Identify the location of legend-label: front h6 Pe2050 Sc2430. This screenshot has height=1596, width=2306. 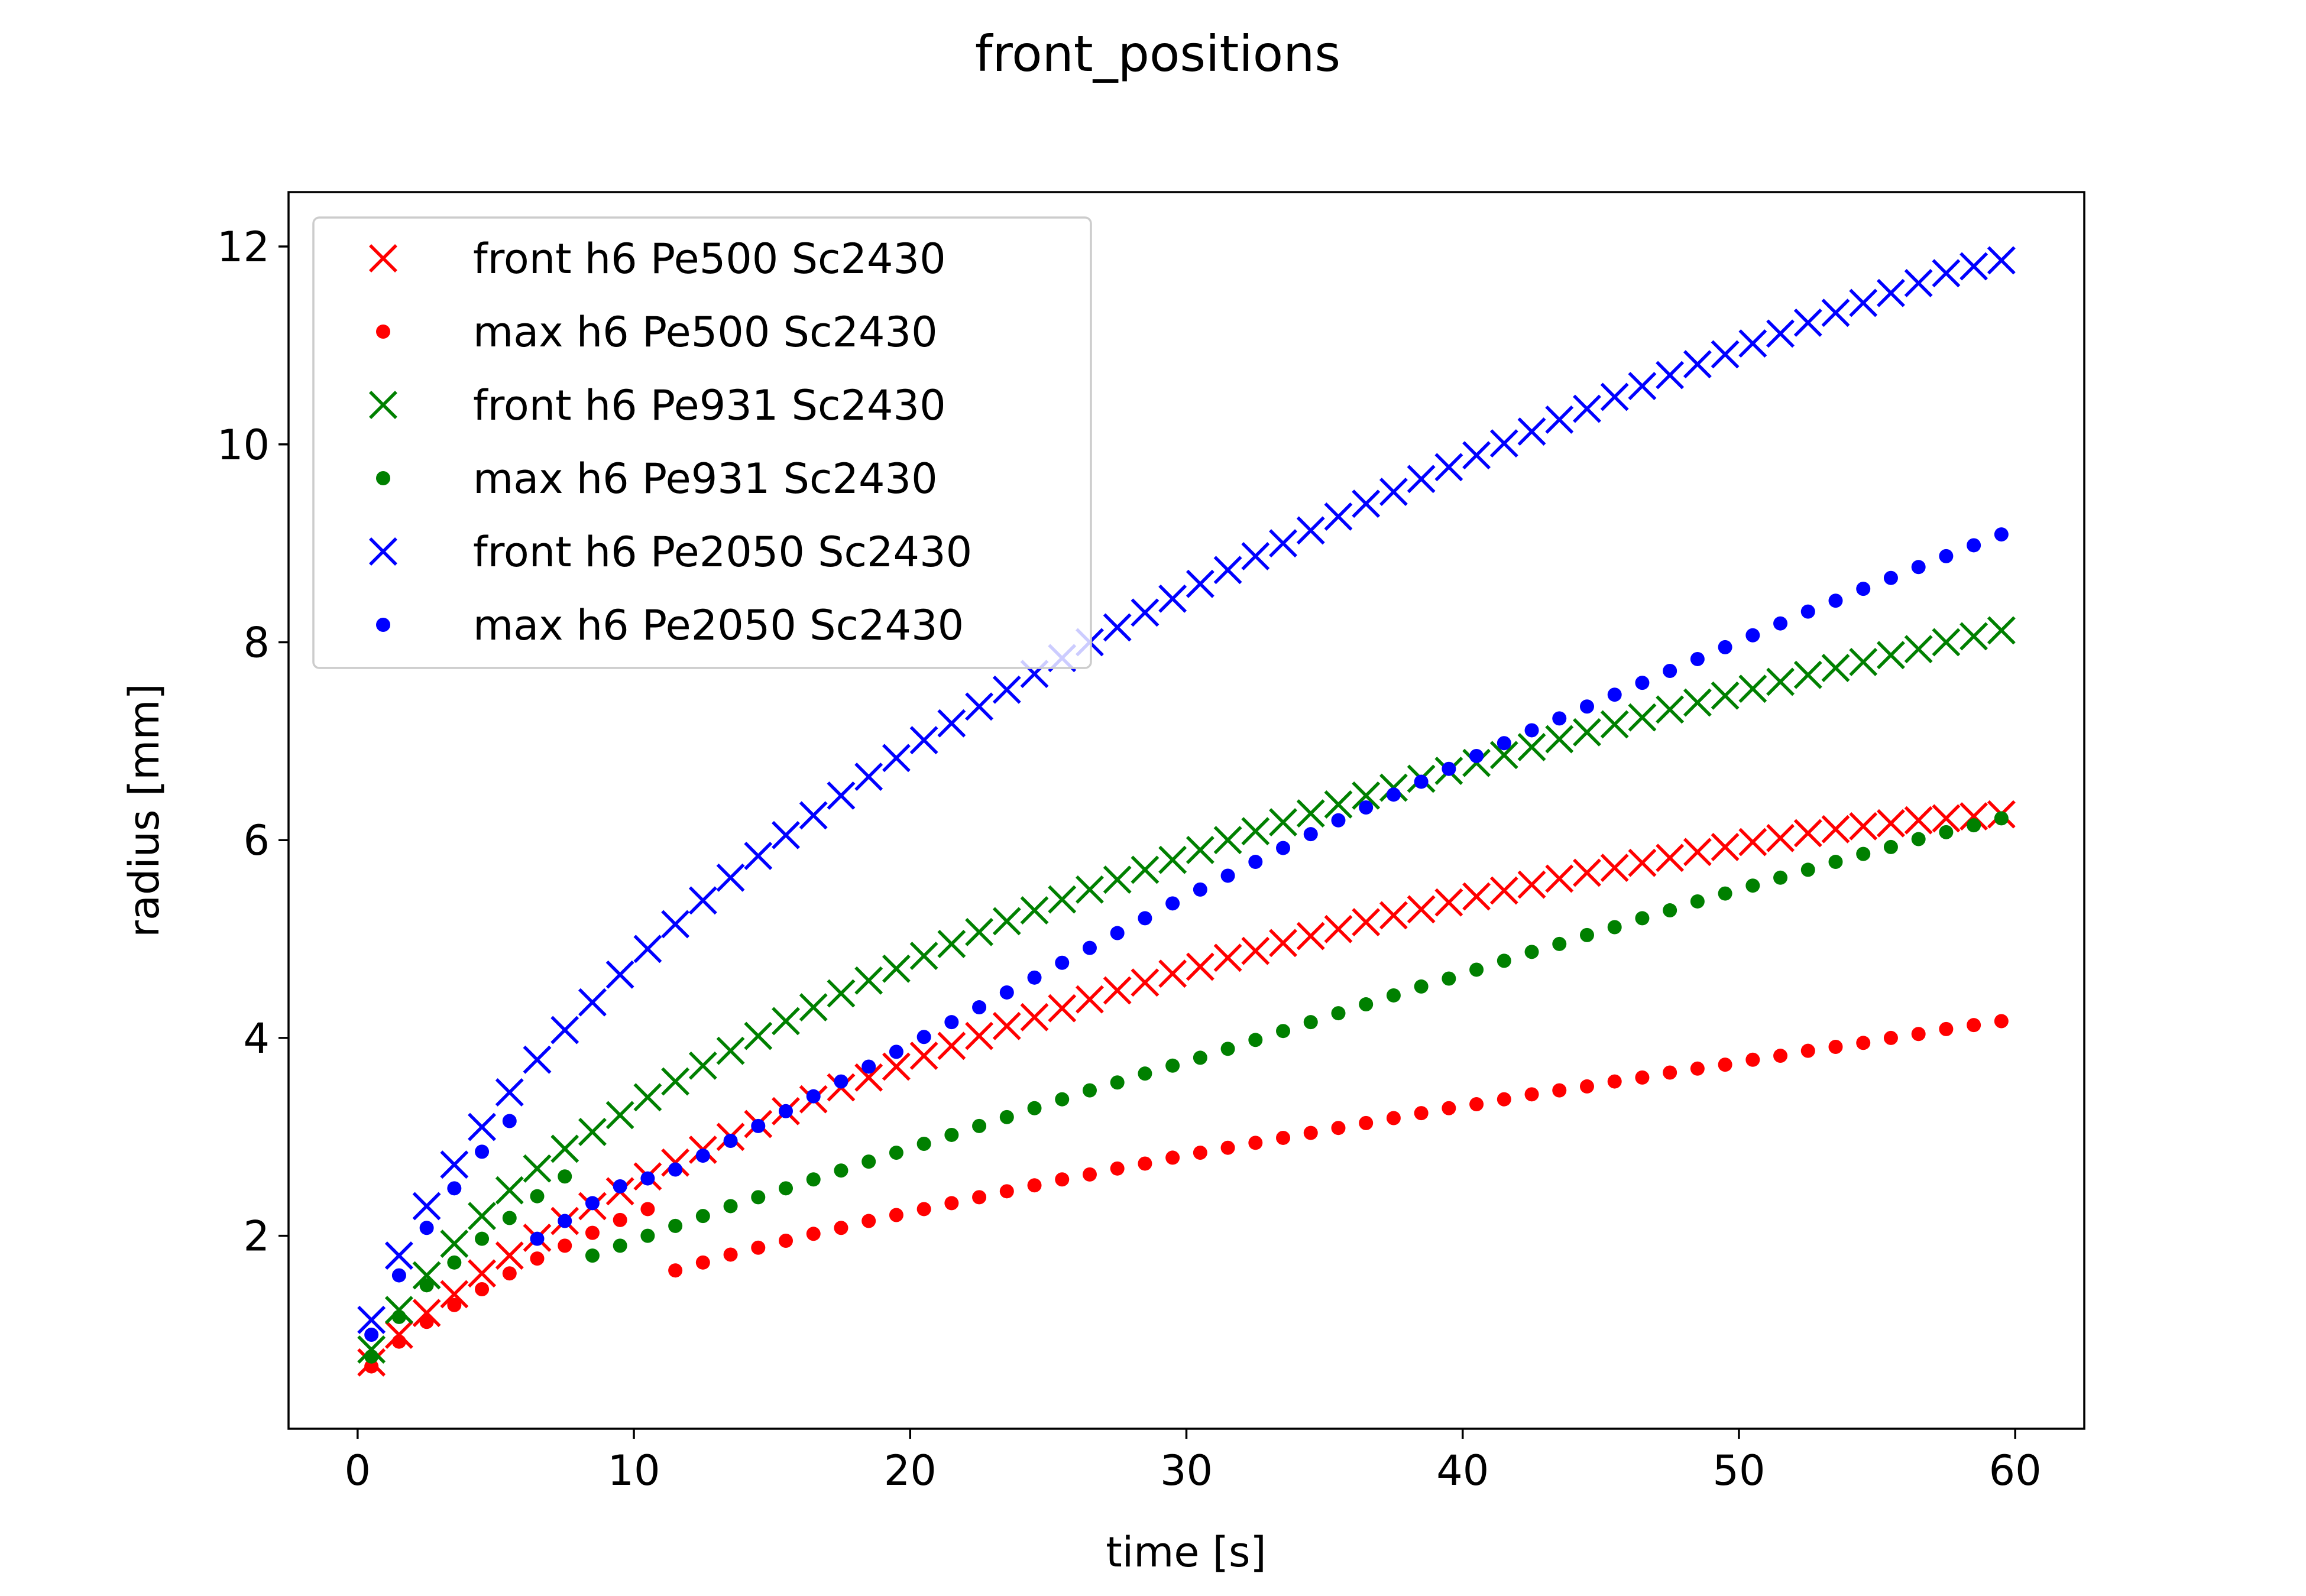
(722, 552).